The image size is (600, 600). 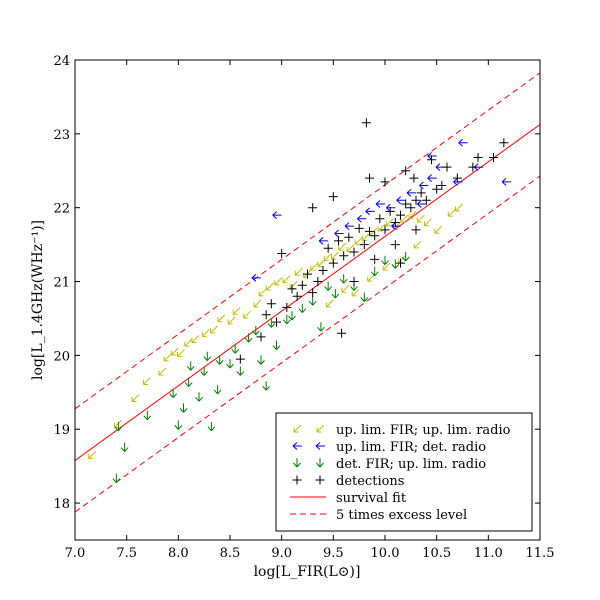 What do you see at coordinates (370, 481) in the screenshot?
I see `legend-label: detections` at bounding box center [370, 481].